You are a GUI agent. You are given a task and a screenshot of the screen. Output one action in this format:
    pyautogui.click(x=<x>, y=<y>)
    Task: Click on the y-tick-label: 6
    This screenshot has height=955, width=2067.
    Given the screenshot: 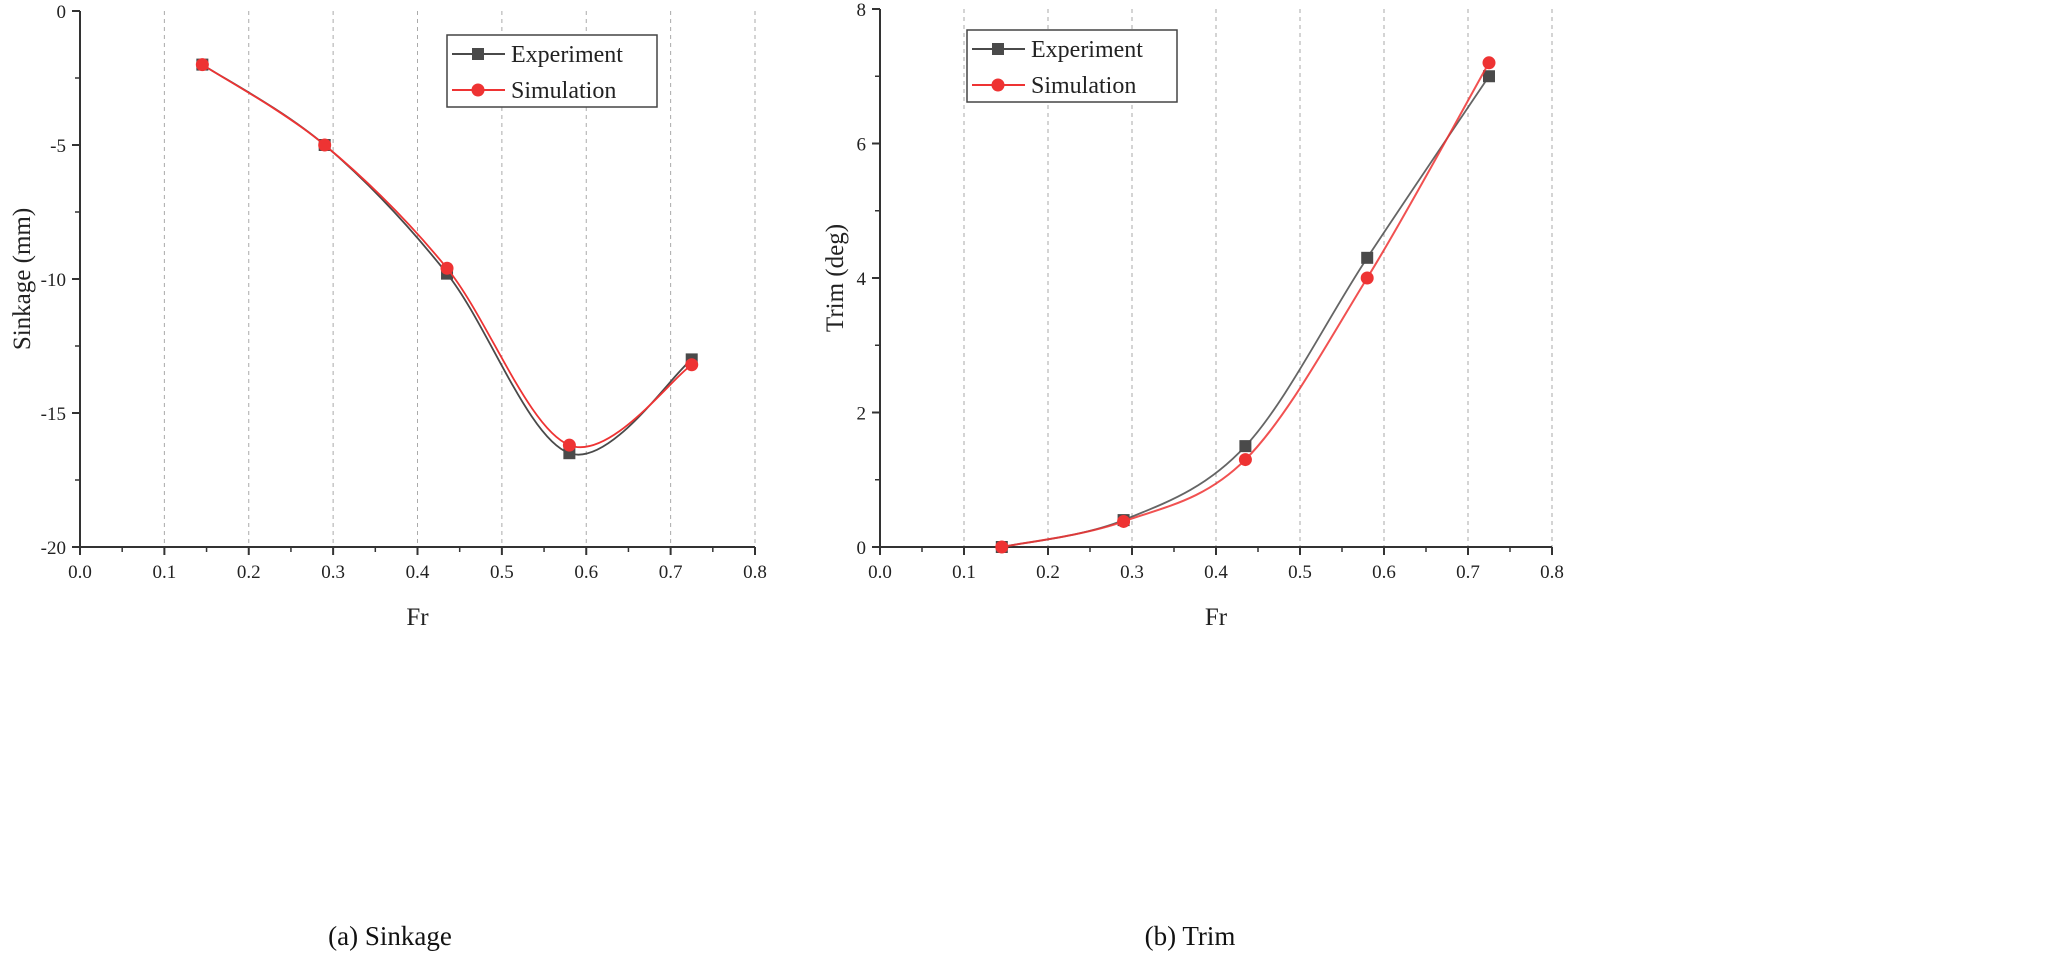 What is the action you would take?
    pyautogui.click(x=862, y=145)
    